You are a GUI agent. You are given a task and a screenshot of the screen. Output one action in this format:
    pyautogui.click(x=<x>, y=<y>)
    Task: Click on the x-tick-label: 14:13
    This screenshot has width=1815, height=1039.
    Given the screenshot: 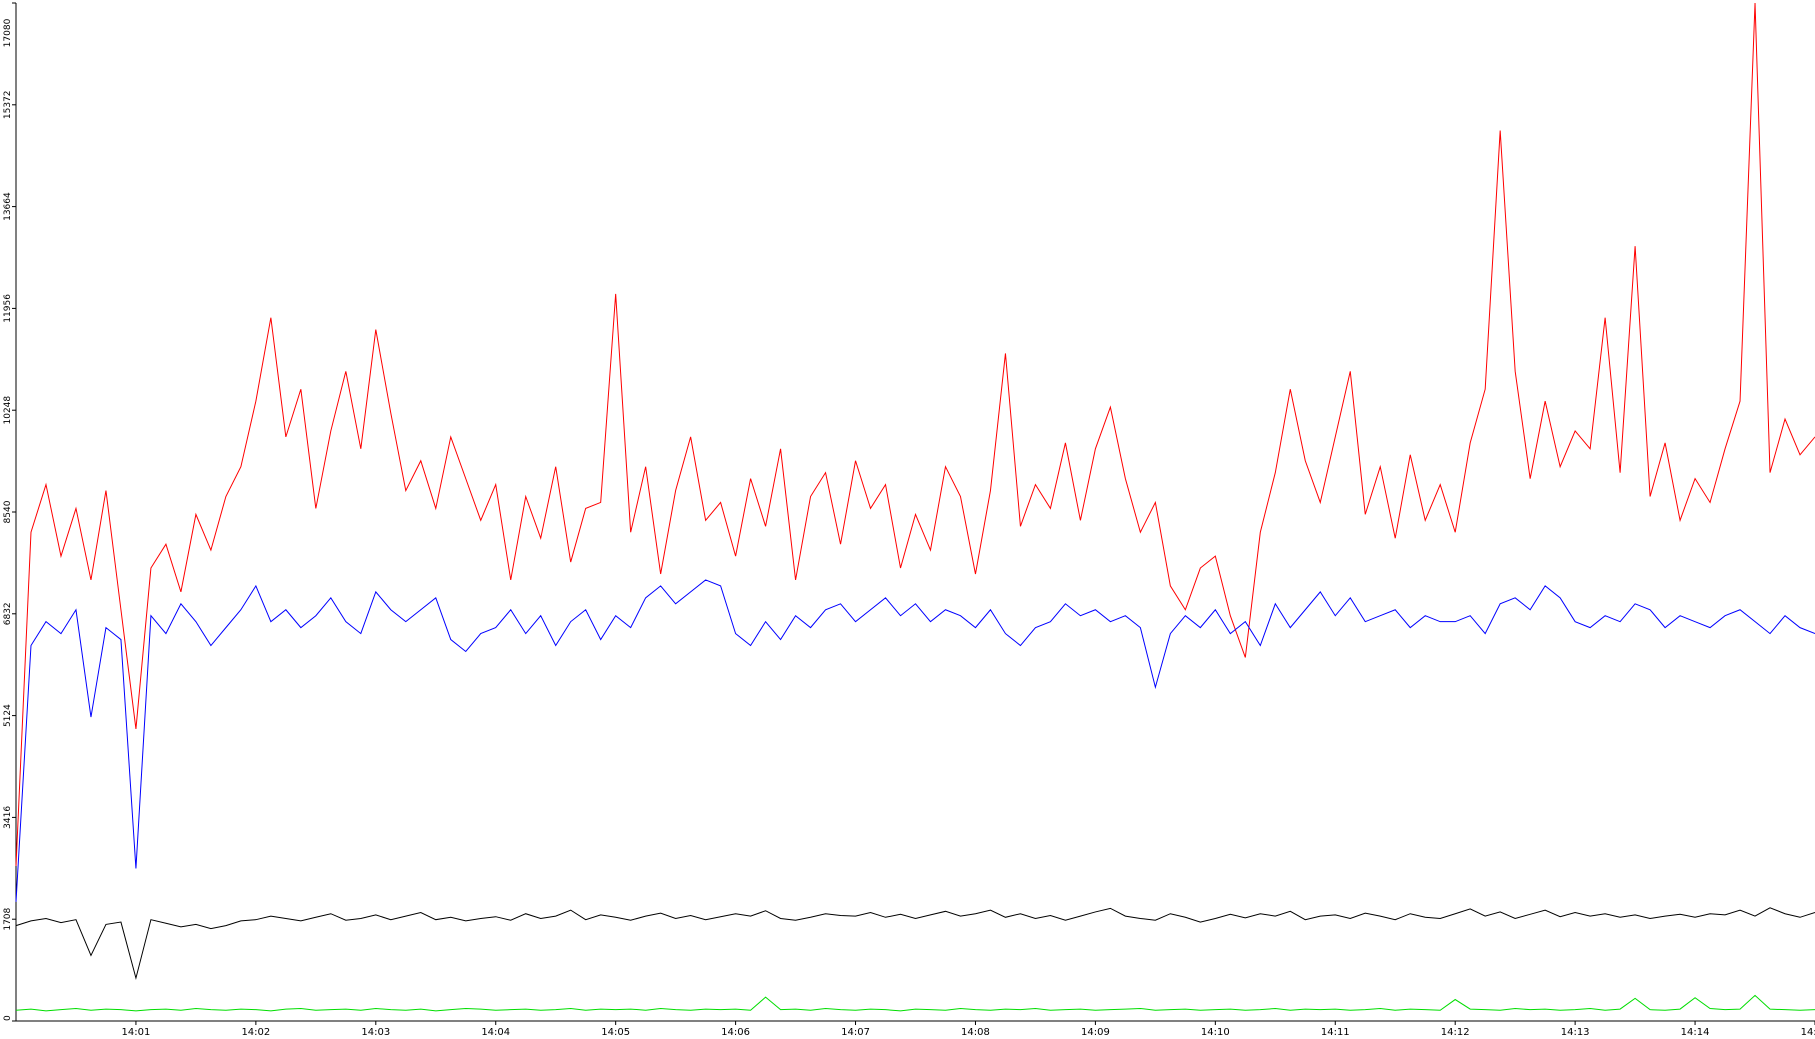 What is the action you would take?
    pyautogui.click(x=1575, y=1032)
    